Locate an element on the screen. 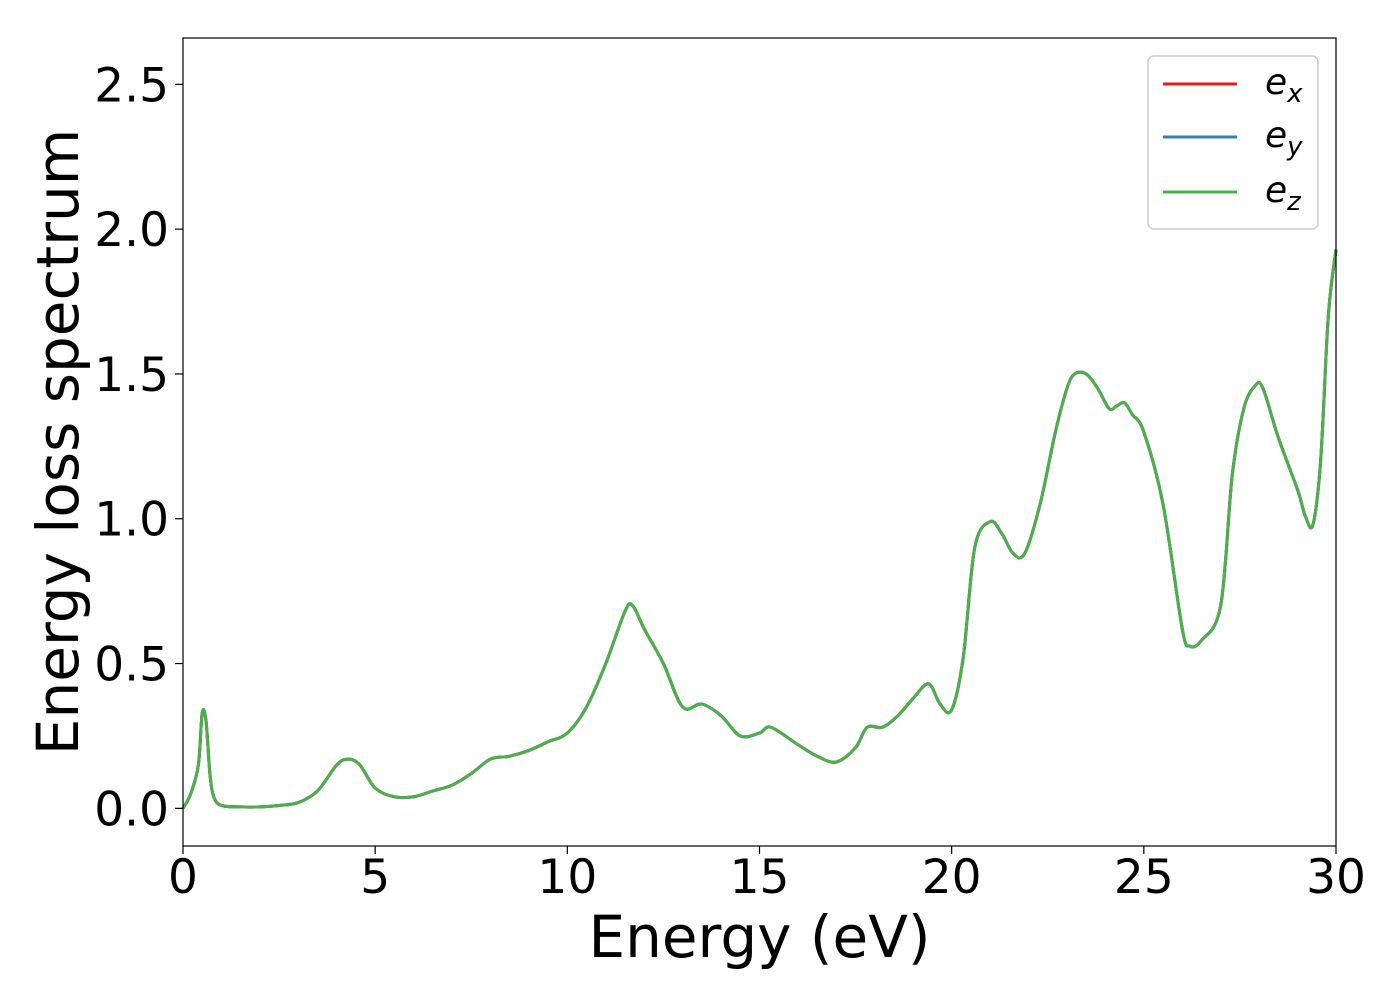  x-axis-title: Energy (eV) is located at coordinates (759, 937).